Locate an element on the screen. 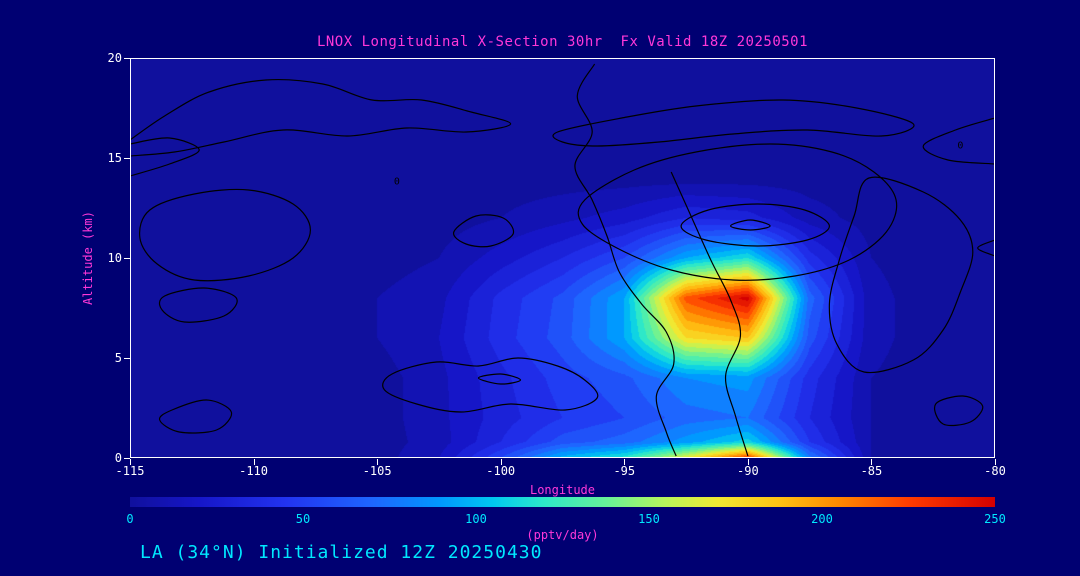 The width and height of the screenshot is (1080, 576). colorbar-tick-label: 200 is located at coordinates (822, 519).